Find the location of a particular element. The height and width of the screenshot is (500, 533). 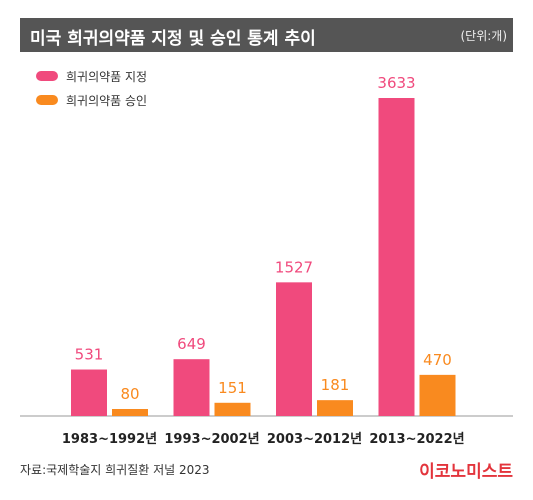

legend-swatch-approval is located at coordinates (47, 100).